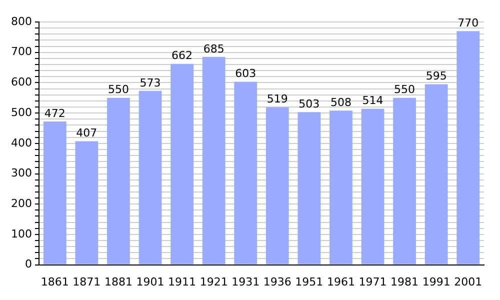  Describe the element at coordinates (21, 203) in the screenshot. I see `y-tick-label: 200` at that location.